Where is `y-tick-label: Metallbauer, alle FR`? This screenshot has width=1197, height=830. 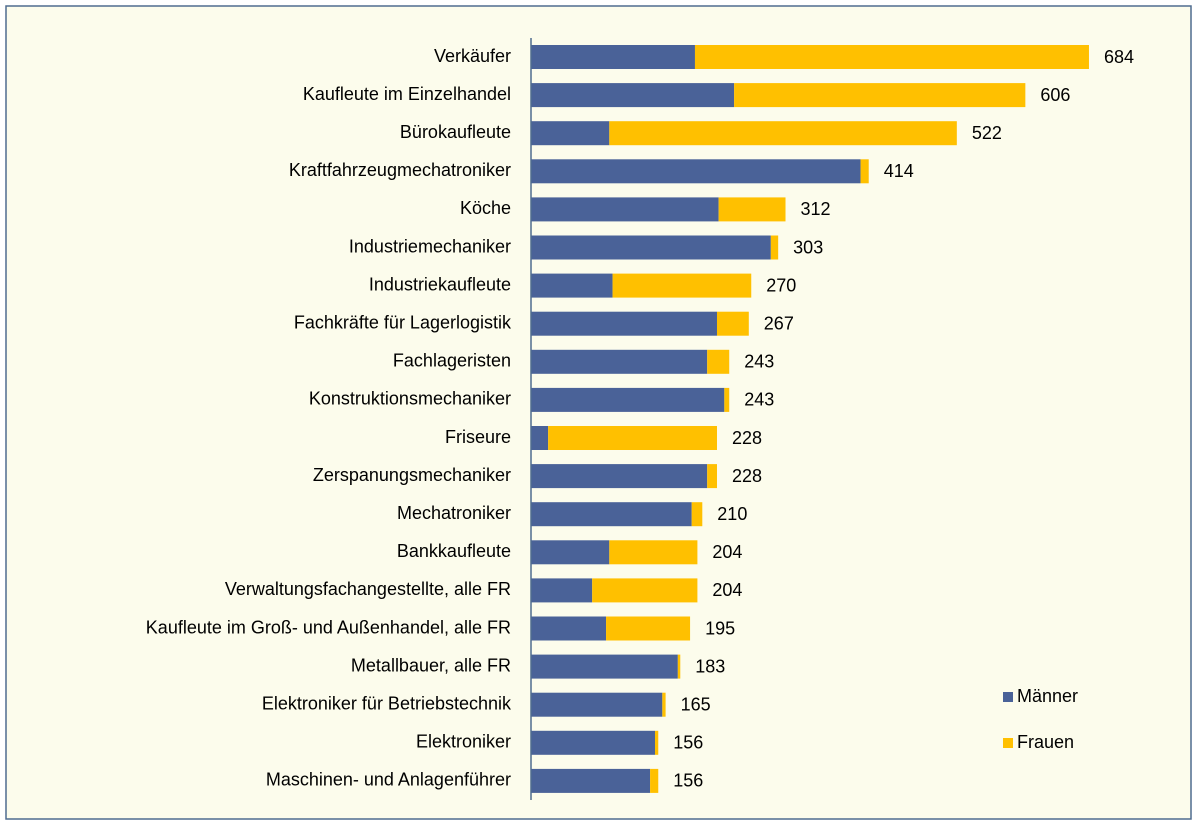 y-tick-label: Metallbauer, alle FR is located at coordinates (431, 665).